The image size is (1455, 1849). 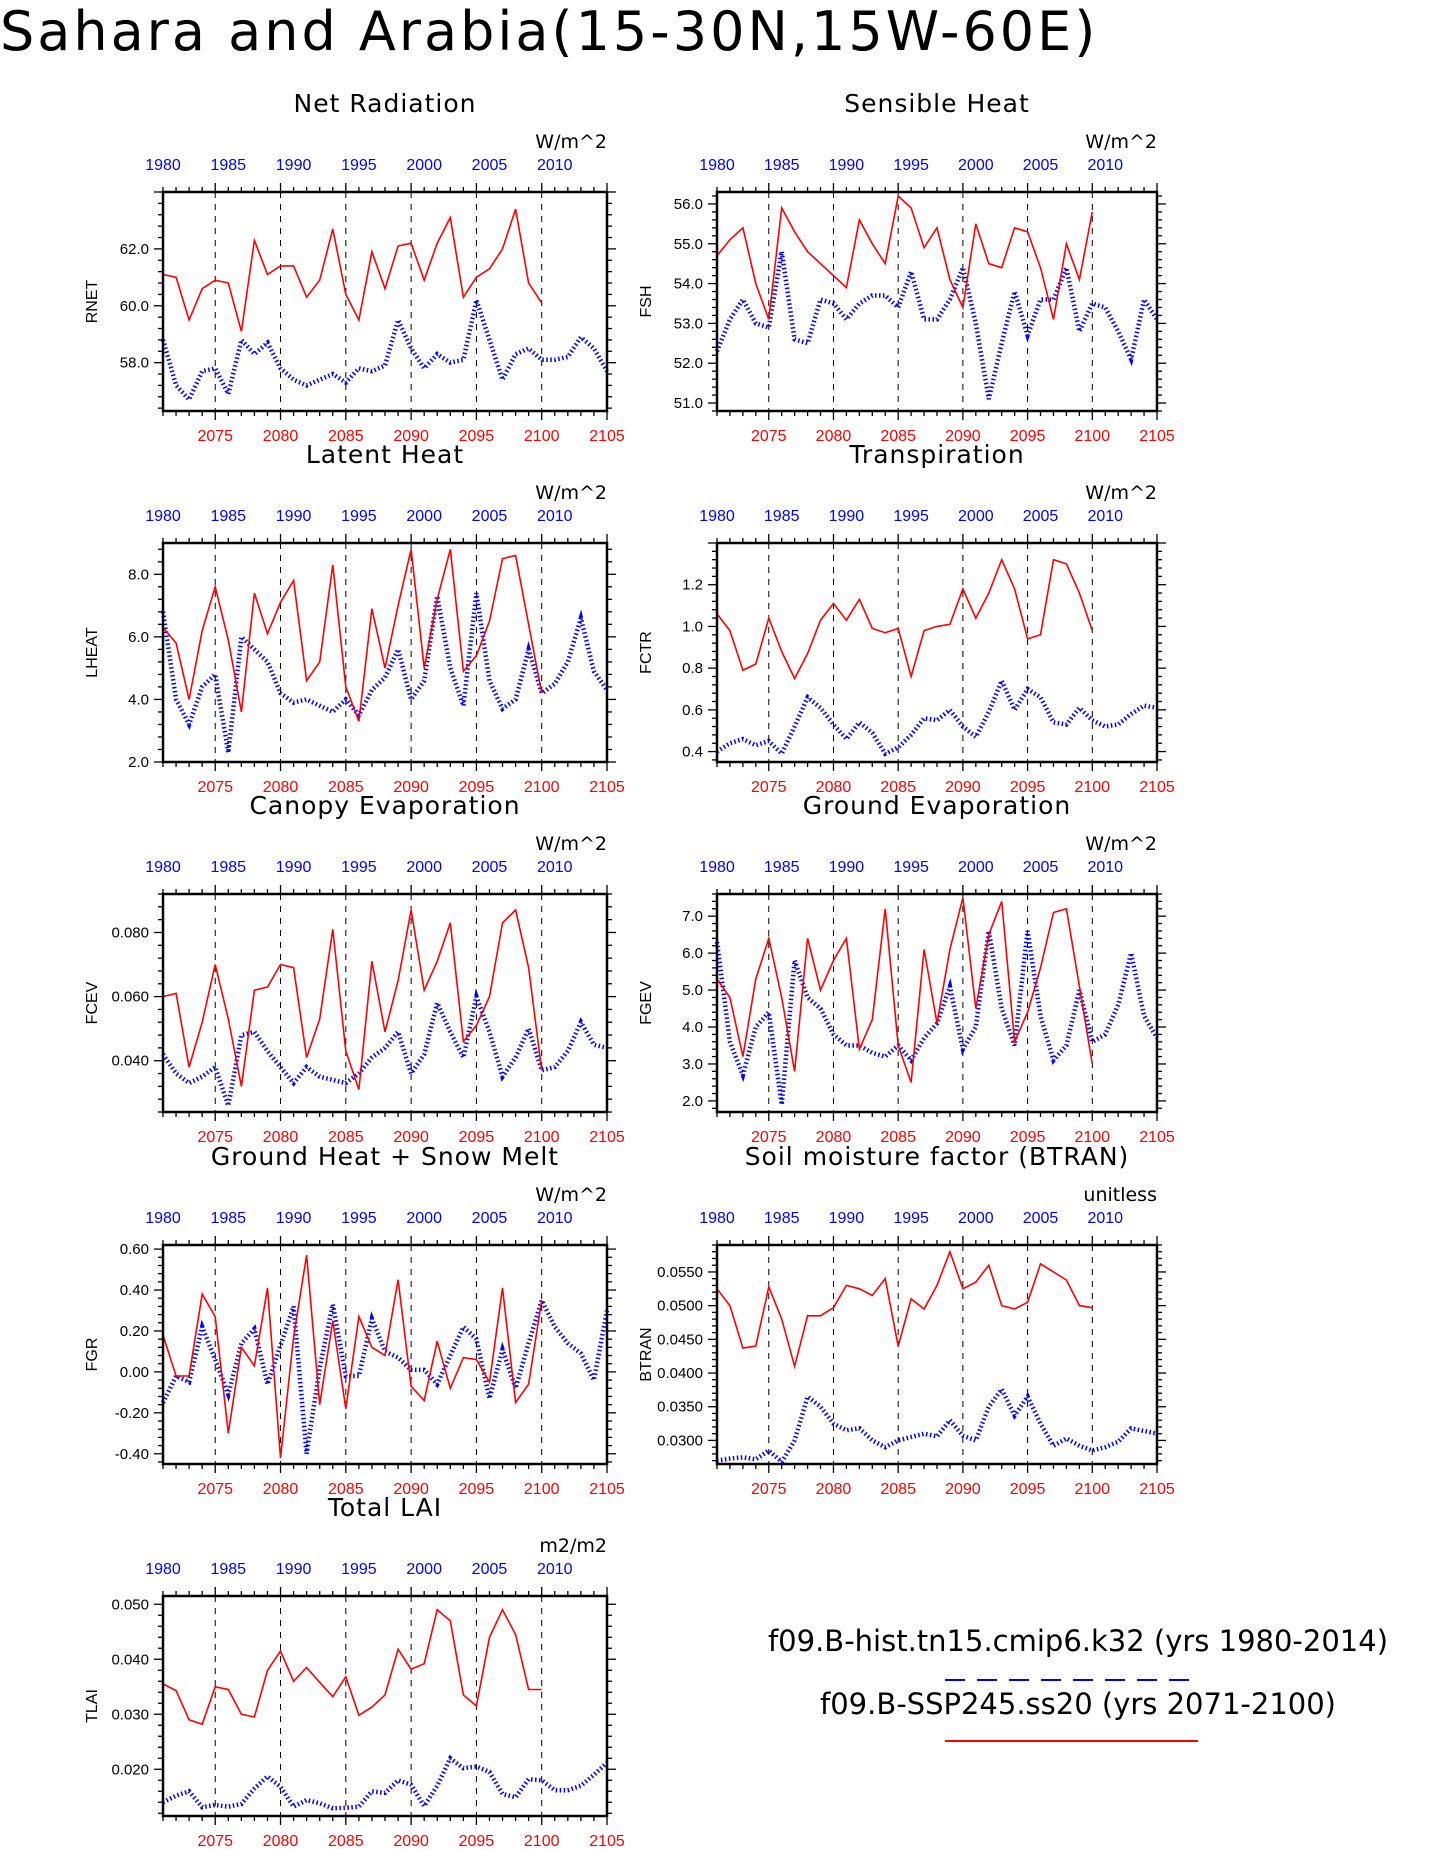 What do you see at coordinates (138, 637) in the screenshot?
I see `y-tick-label: 6.0` at bounding box center [138, 637].